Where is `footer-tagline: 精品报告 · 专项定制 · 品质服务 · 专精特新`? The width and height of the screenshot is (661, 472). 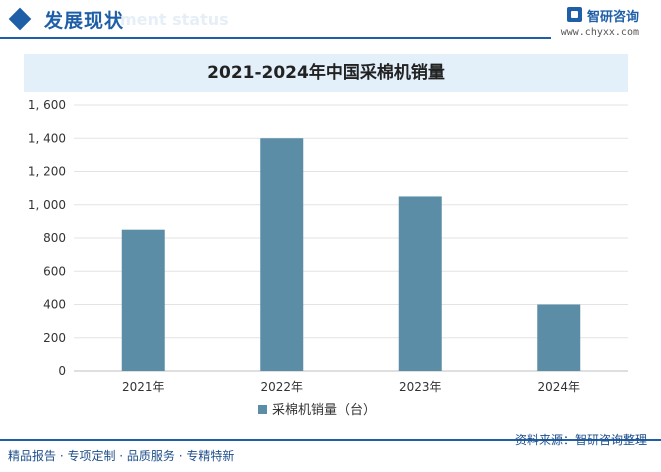 footer-tagline: 精品报告 · 专项定制 · 品质服务 · 专精特新 is located at coordinates (121, 455).